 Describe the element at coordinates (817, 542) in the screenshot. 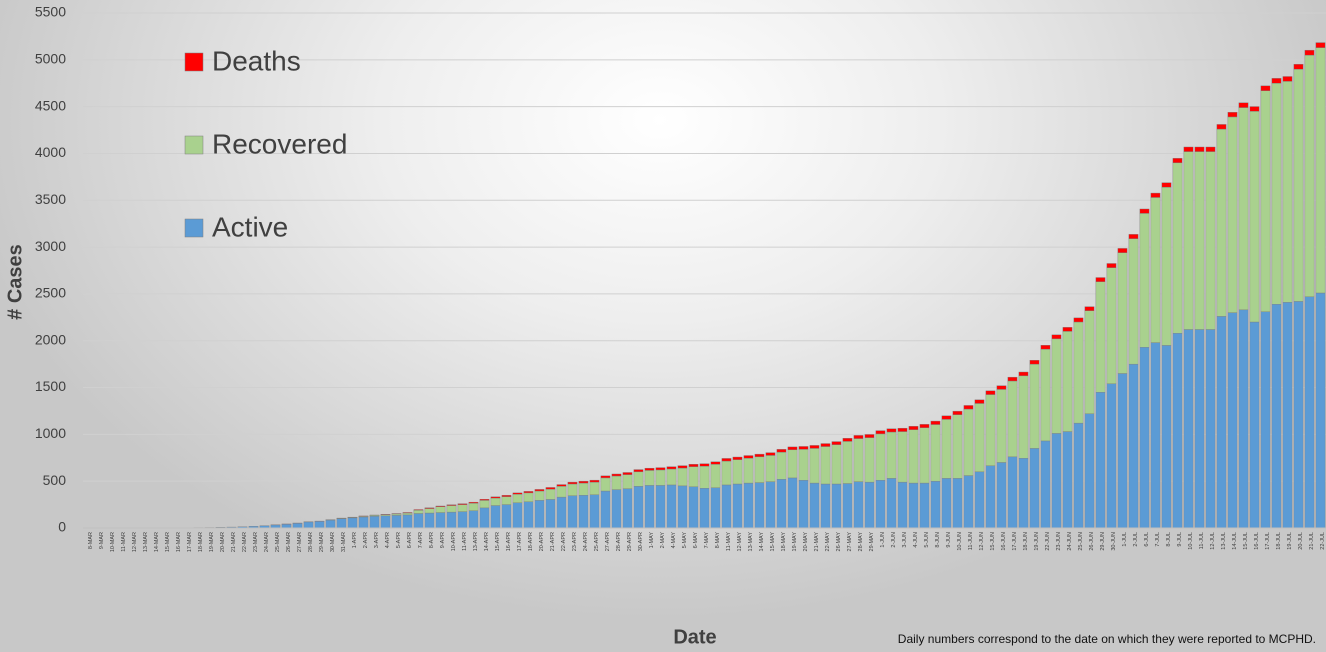

I see `x-tick-label: 21-MAY` at that location.